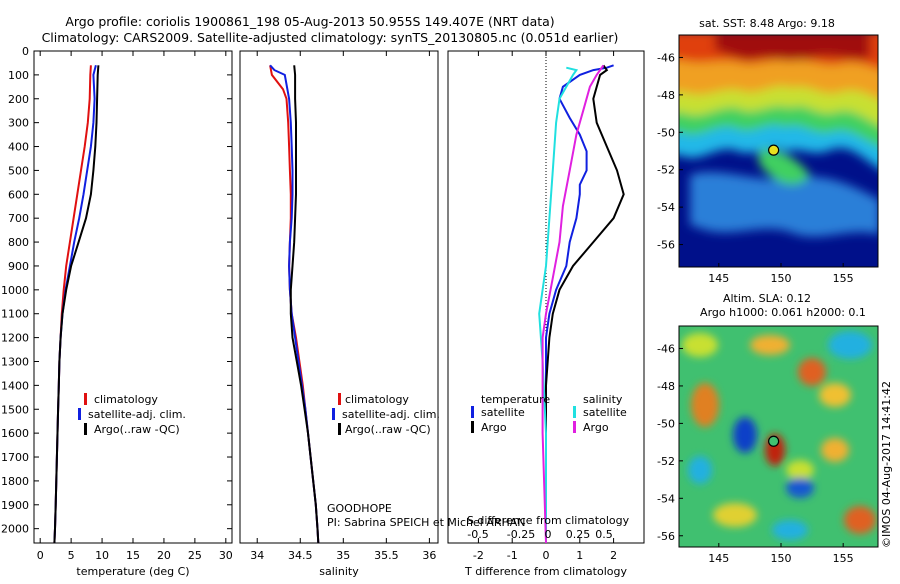 The height and width of the screenshot is (584, 900). I want to click on legend-swatch-satellite, so click(79, 414).